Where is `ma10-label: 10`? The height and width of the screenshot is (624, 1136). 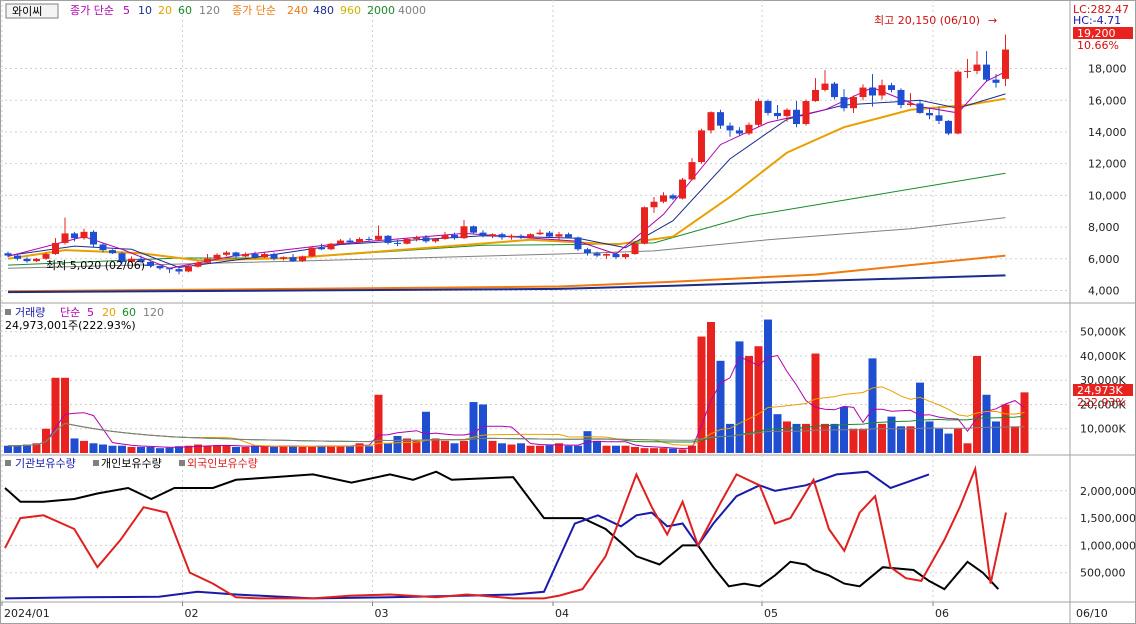 ma10-label: 10 is located at coordinates (145, 10).